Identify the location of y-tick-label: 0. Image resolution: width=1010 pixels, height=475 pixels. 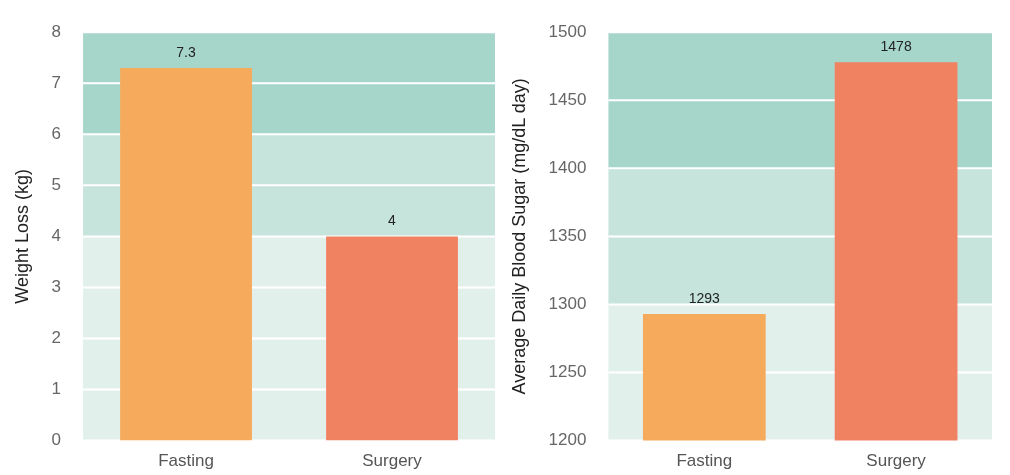
(56, 440).